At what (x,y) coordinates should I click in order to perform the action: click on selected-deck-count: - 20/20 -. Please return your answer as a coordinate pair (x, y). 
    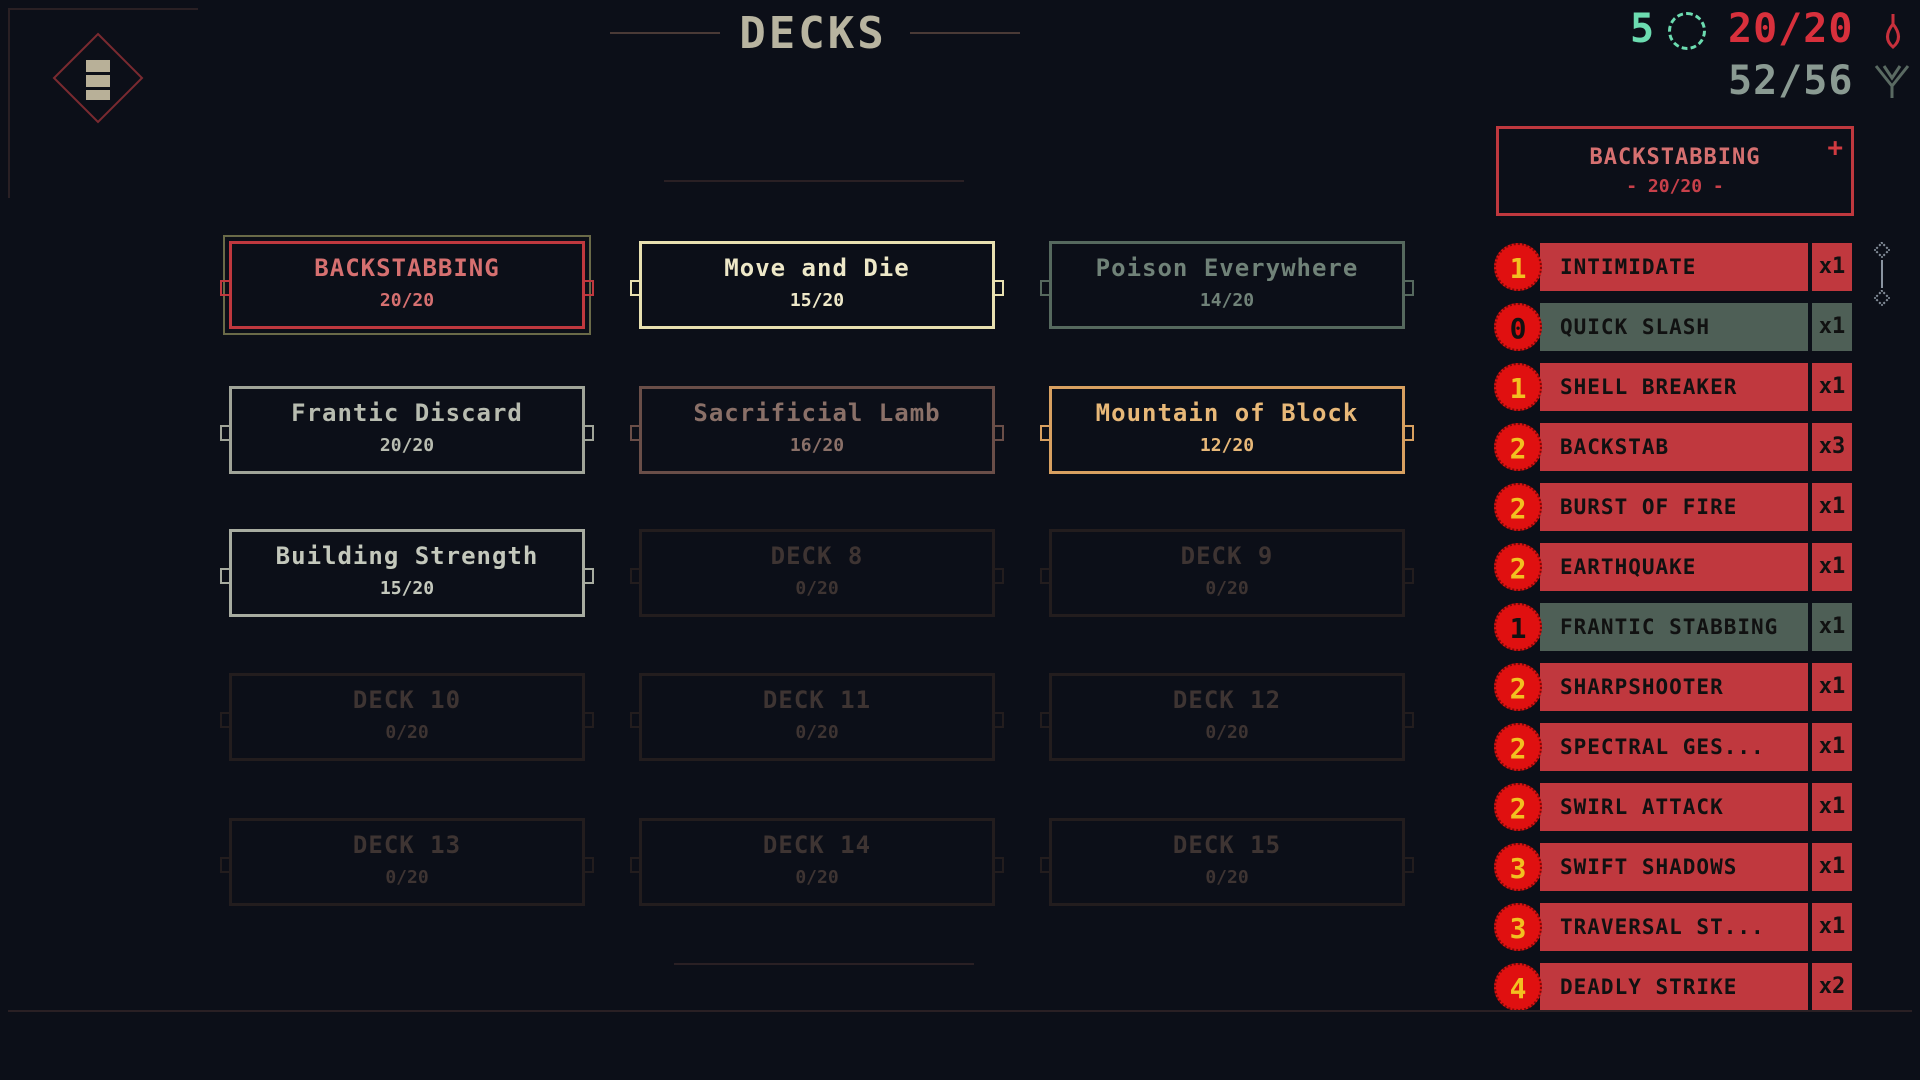
    Looking at the image, I should click on (1675, 186).